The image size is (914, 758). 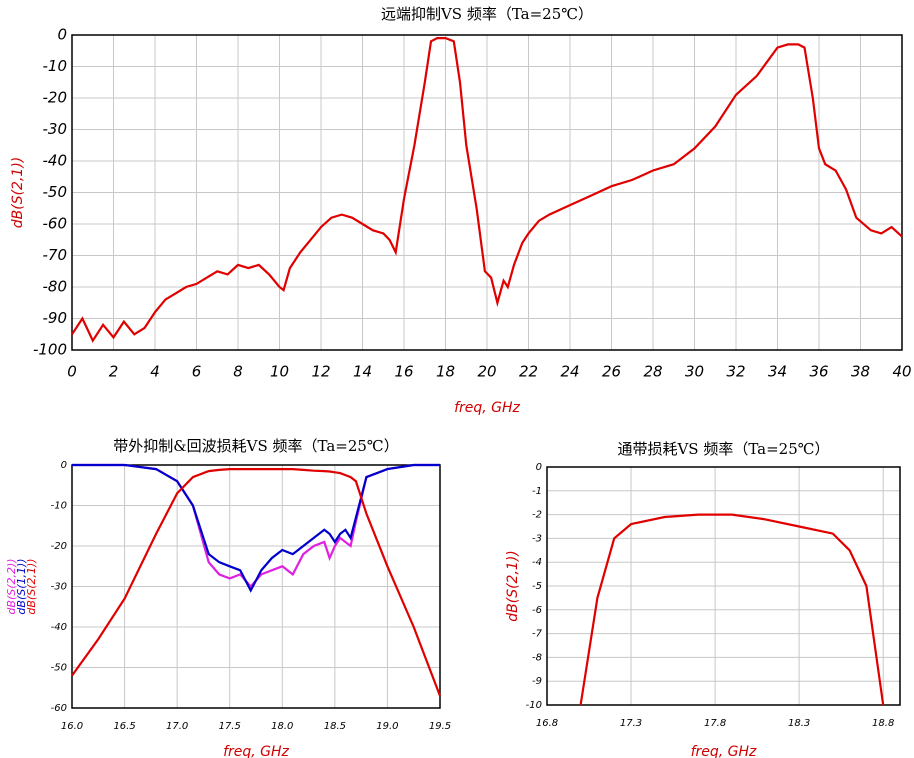 I want to click on chart-title: 带外抑制&回波损耗VS 频率（Ta=25℃）, so click(x=255, y=446).